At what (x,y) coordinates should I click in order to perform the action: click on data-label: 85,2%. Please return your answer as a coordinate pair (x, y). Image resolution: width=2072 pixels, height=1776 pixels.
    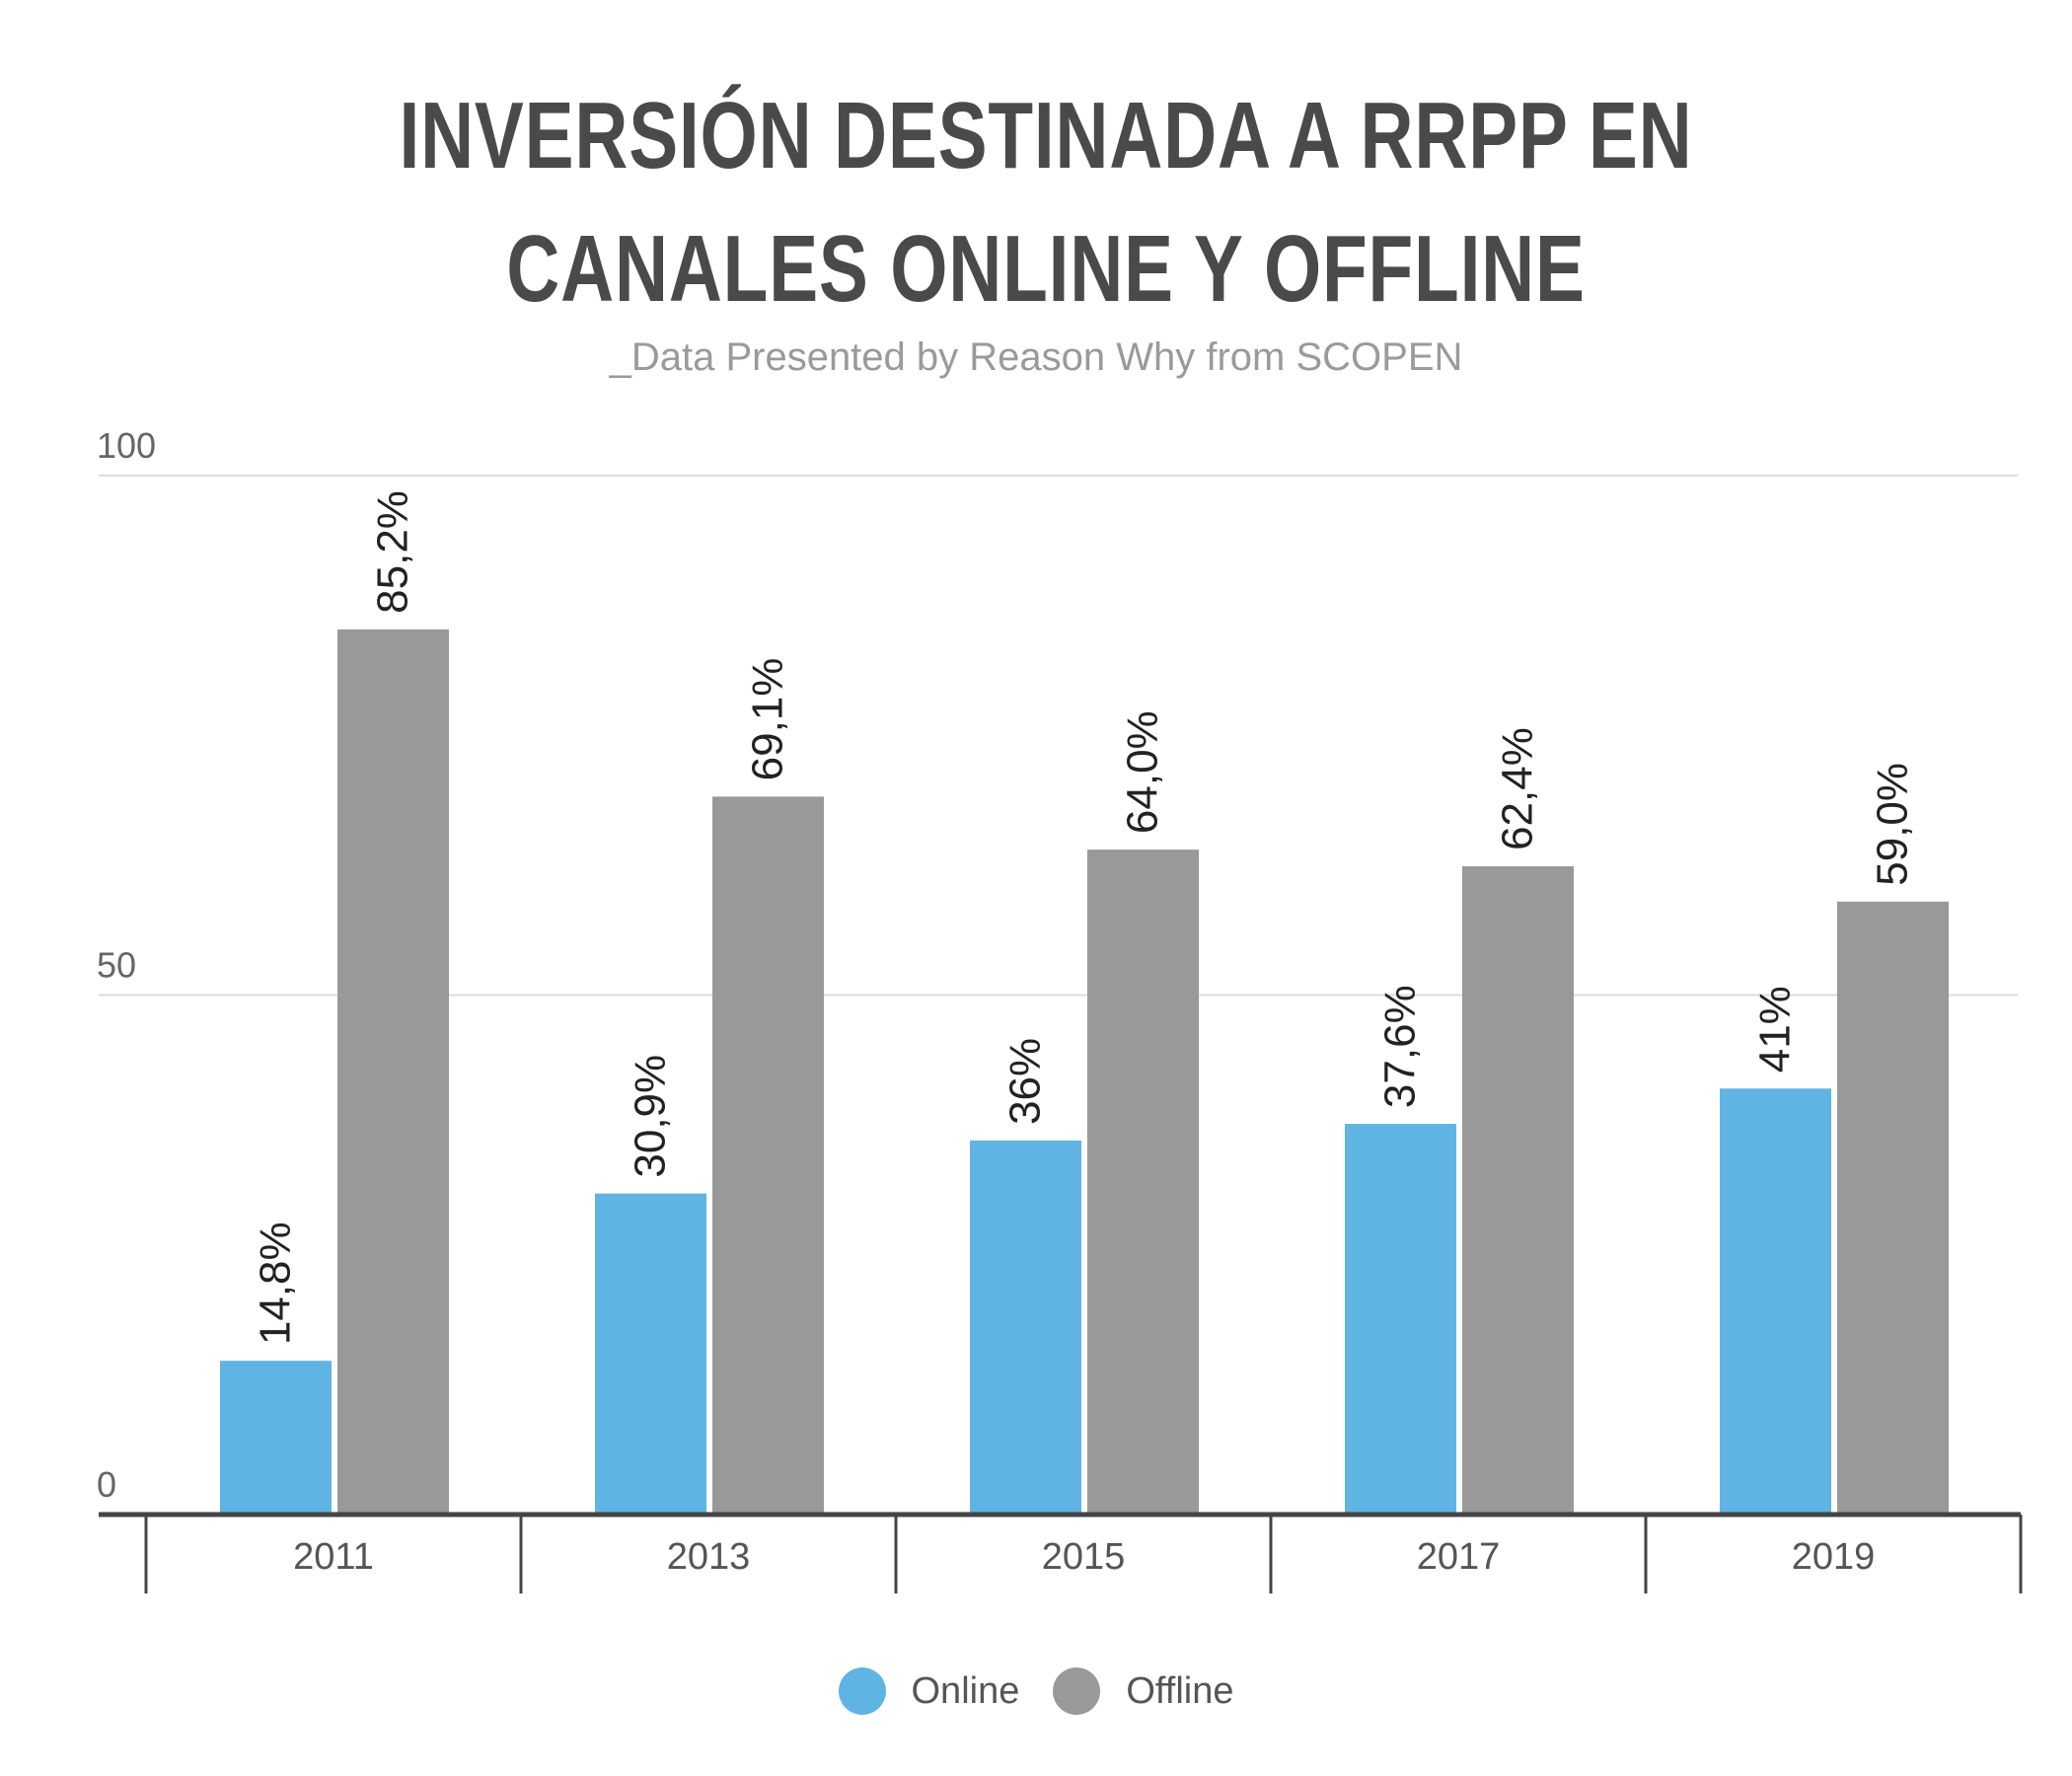
    Looking at the image, I should click on (393, 552).